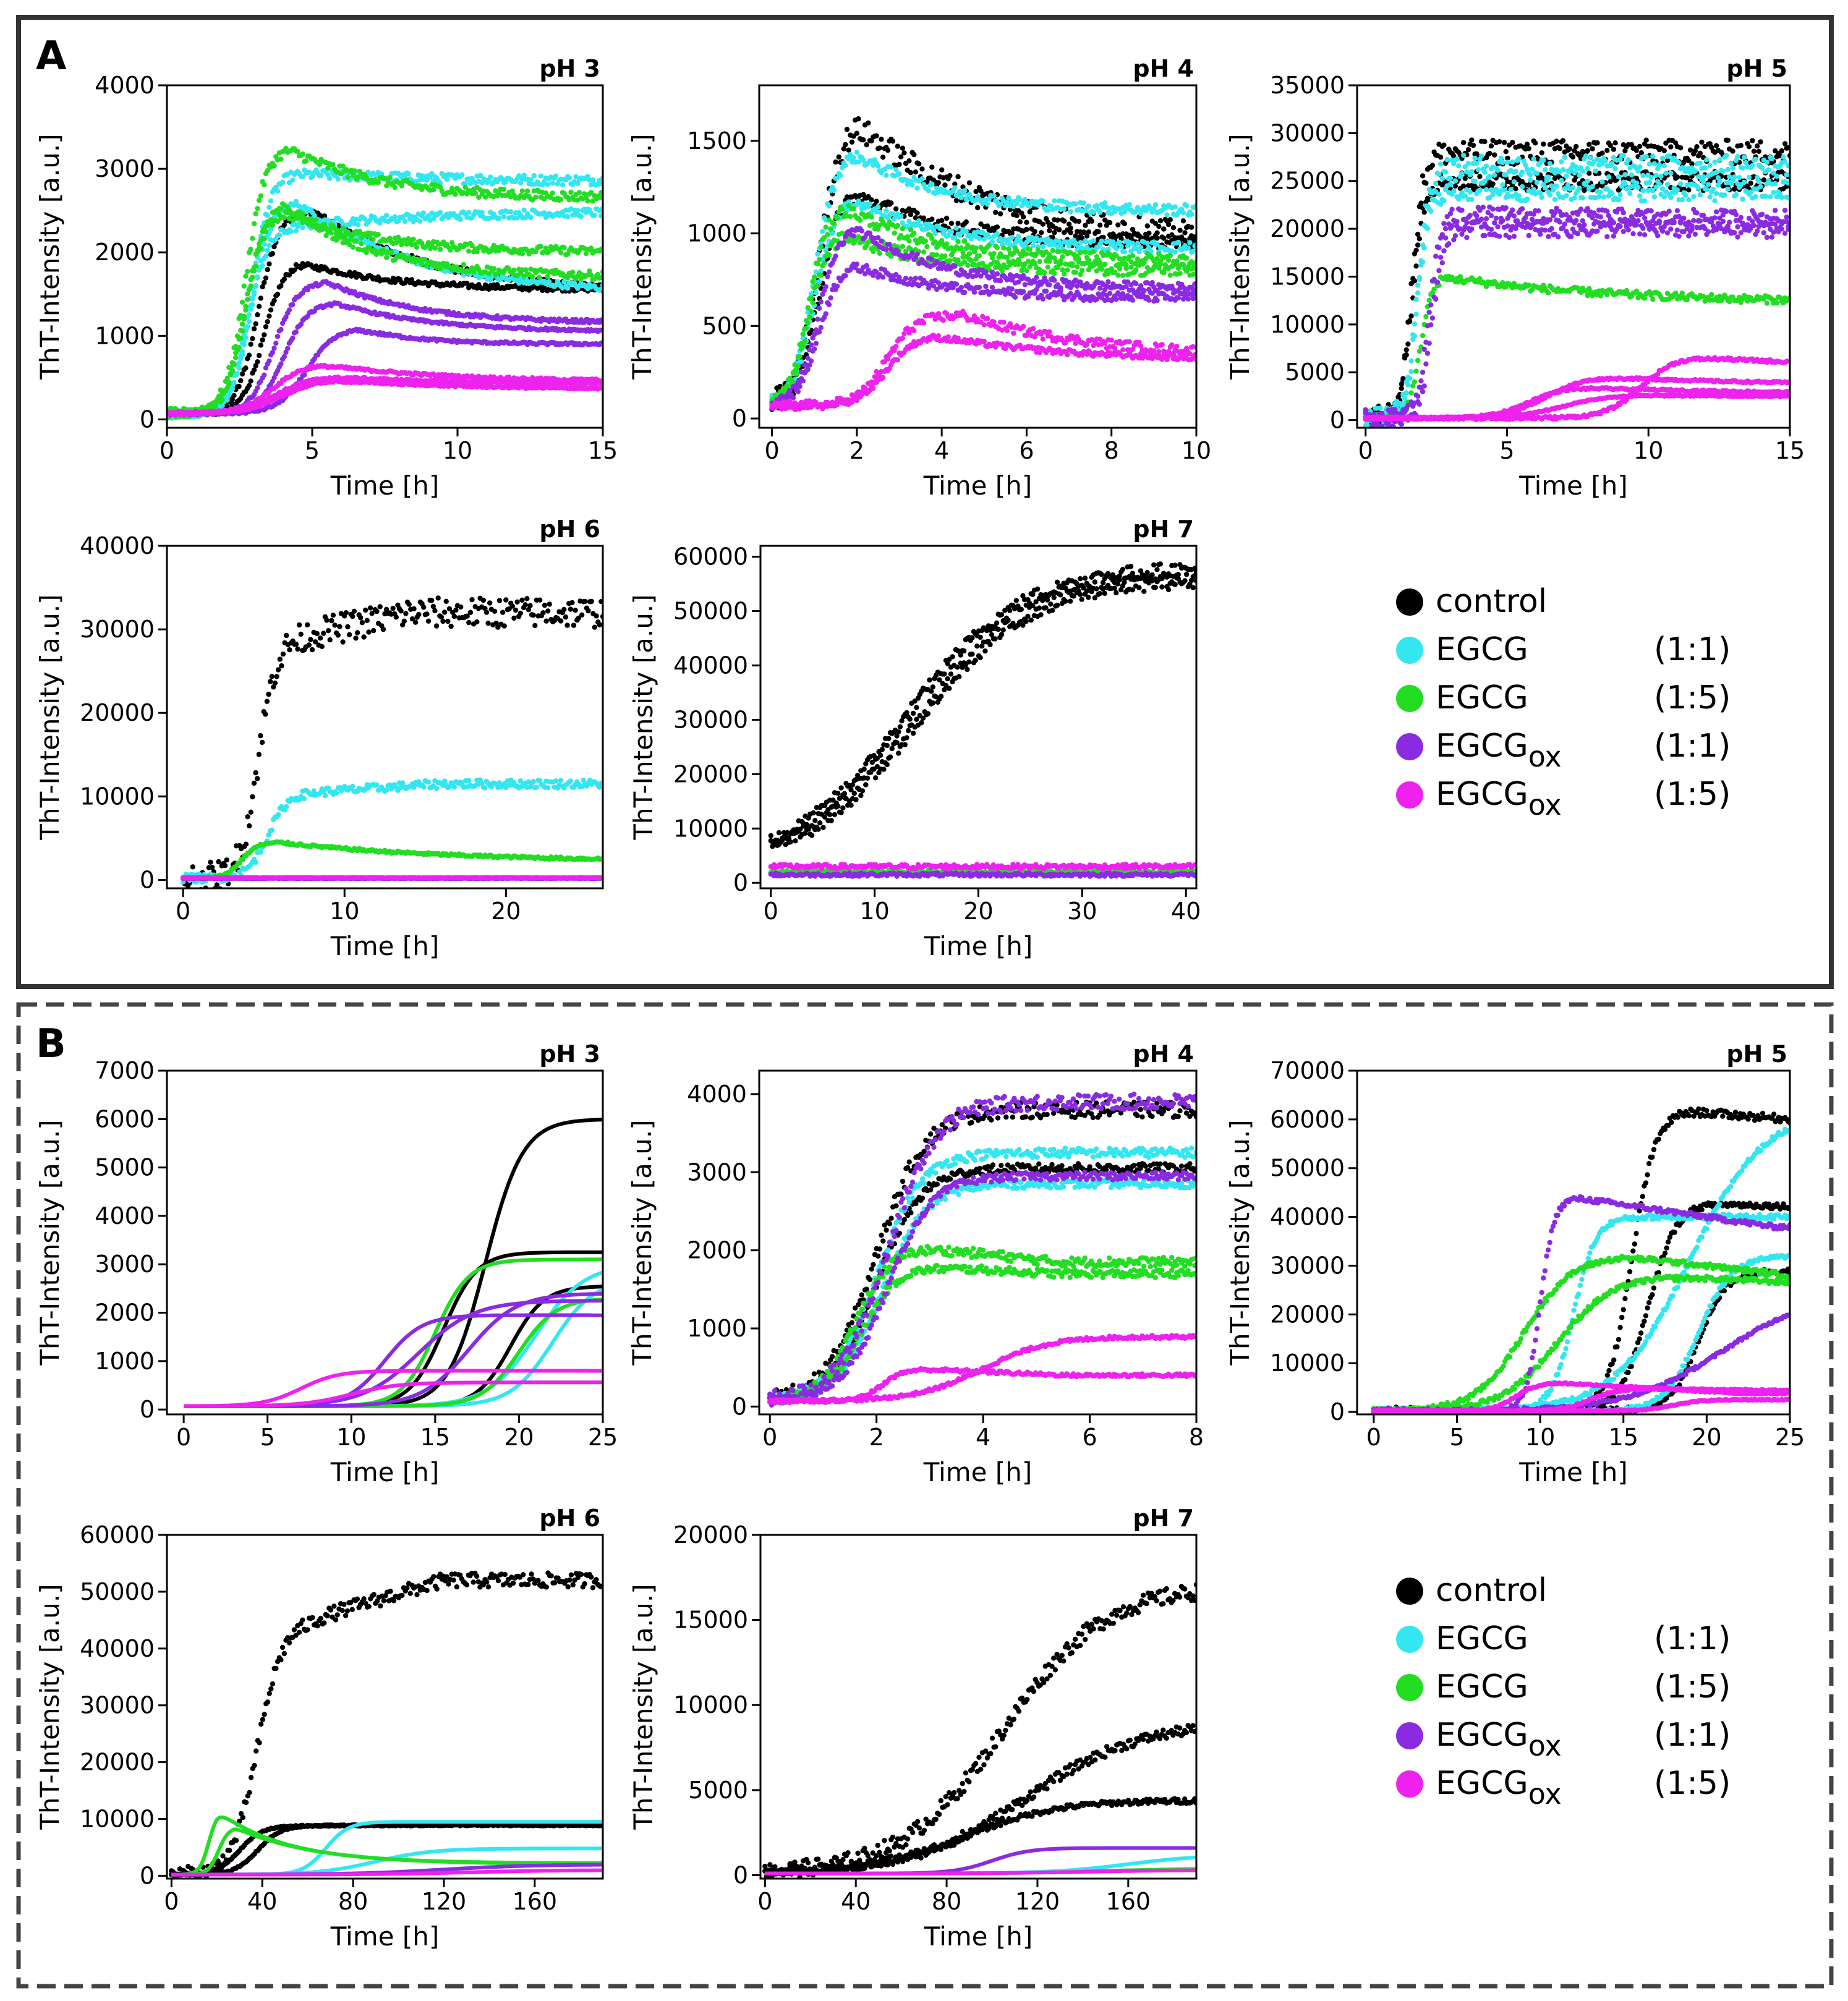  What do you see at coordinates (385, 485) in the screenshot?
I see `x-axis-label: Time [h]` at bounding box center [385, 485].